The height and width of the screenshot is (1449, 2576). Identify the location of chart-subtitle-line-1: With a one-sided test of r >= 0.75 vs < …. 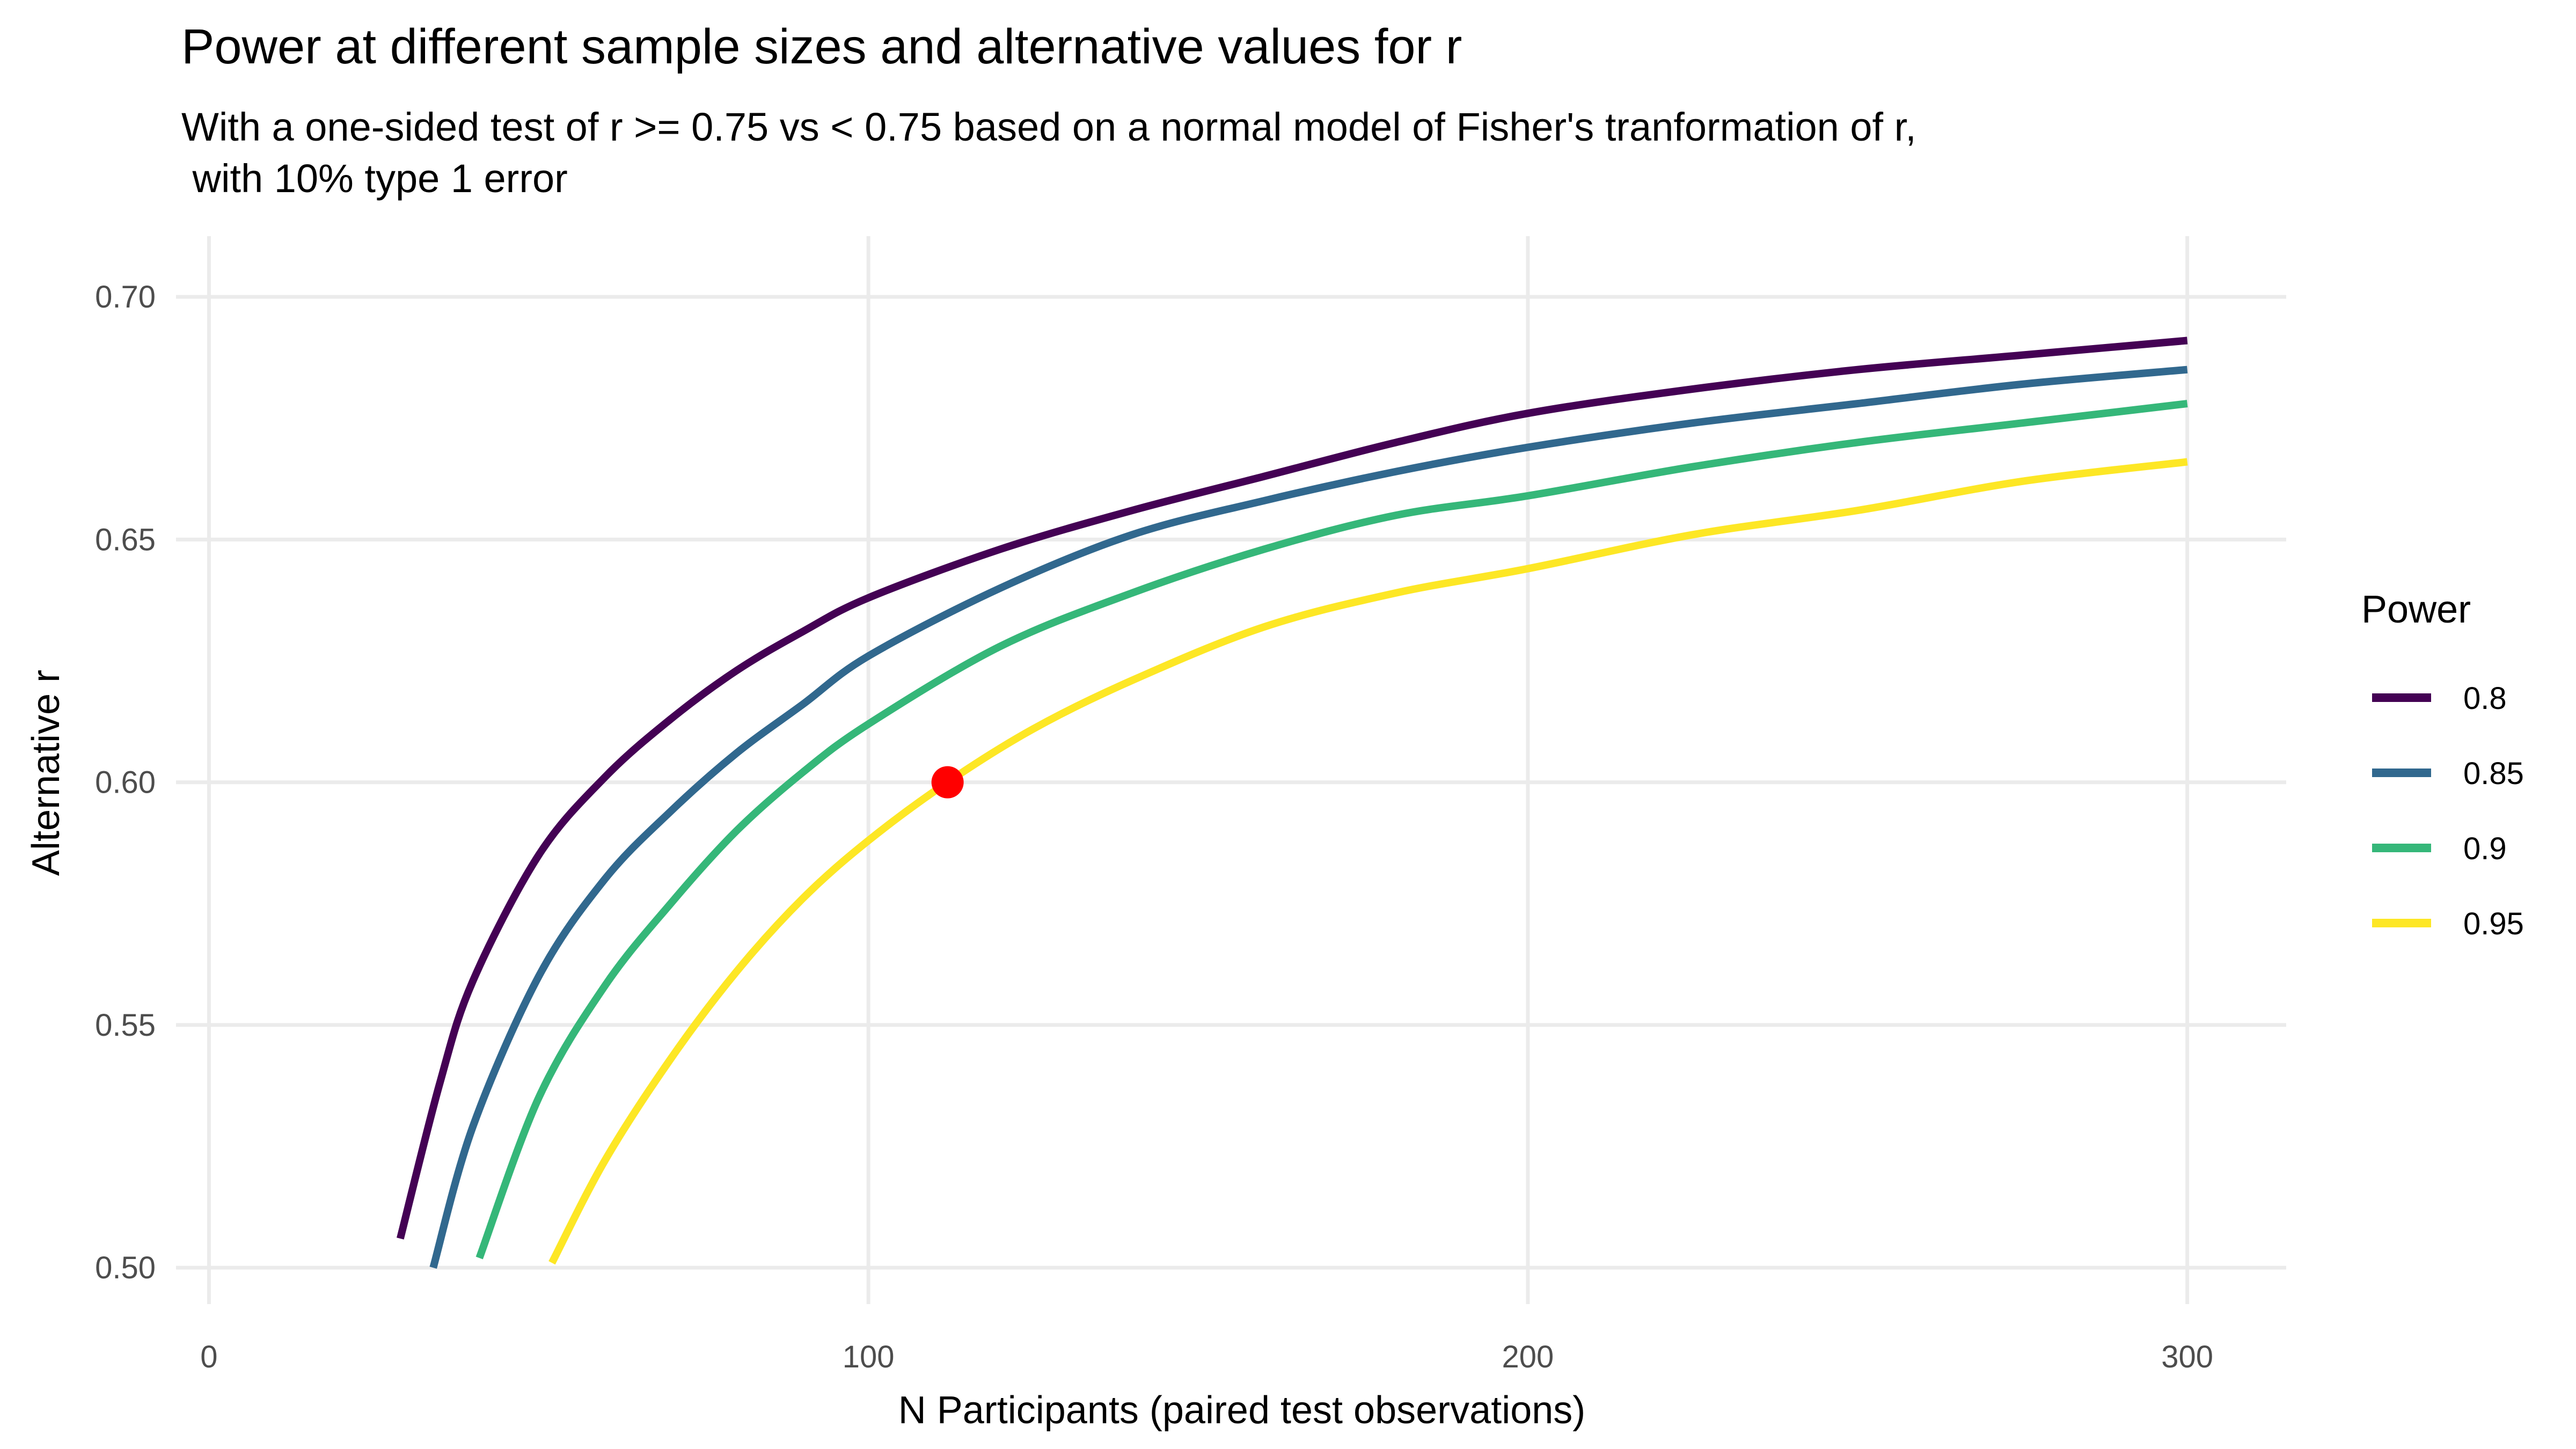
(1048, 127).